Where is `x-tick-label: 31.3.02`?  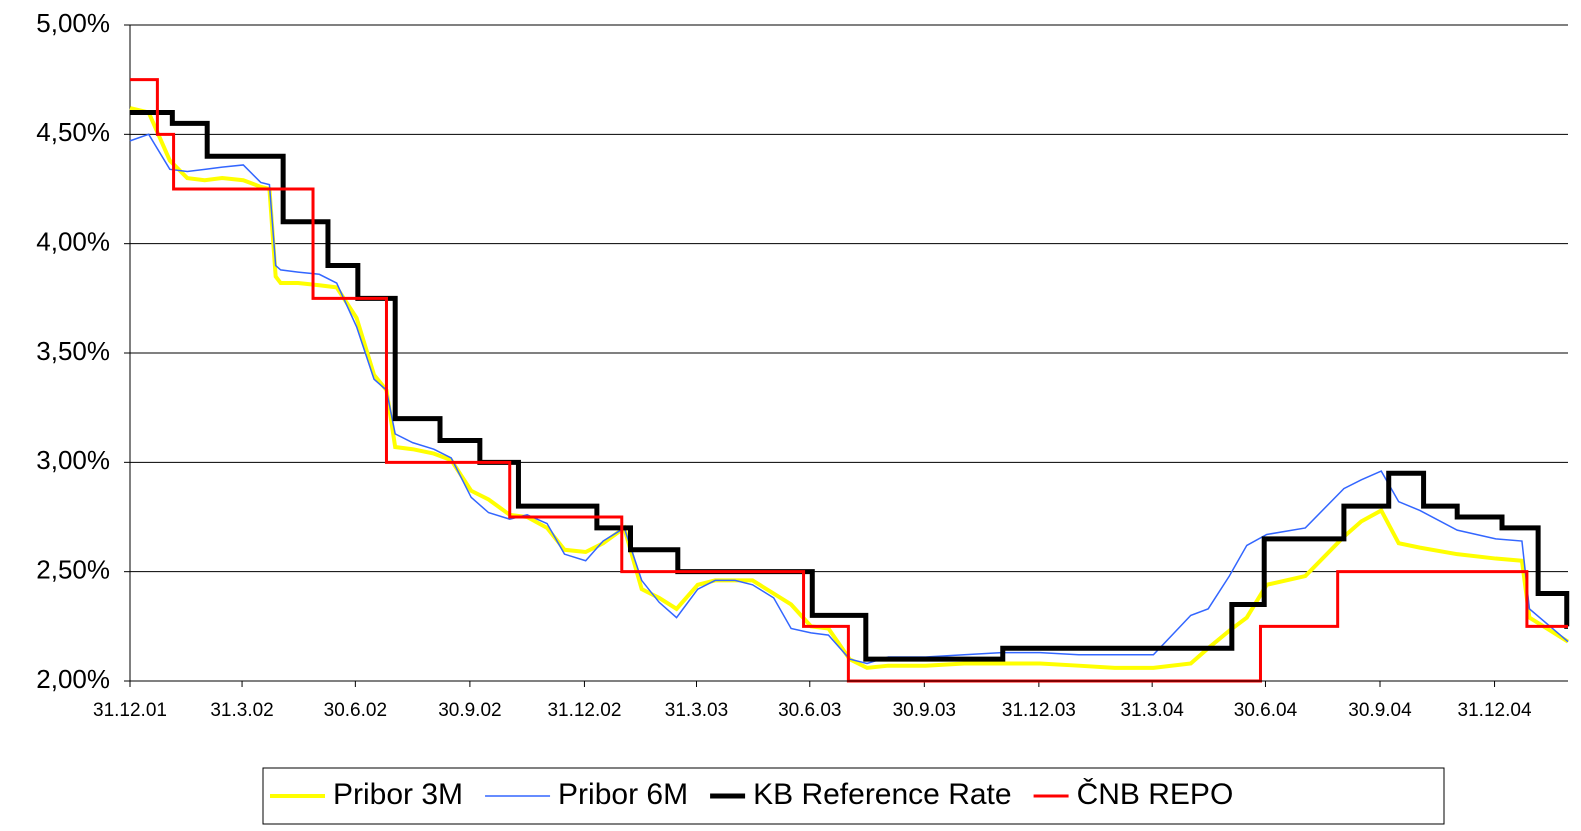
x-tick-label: 31.3.02 is located at coordinates (241, 710).